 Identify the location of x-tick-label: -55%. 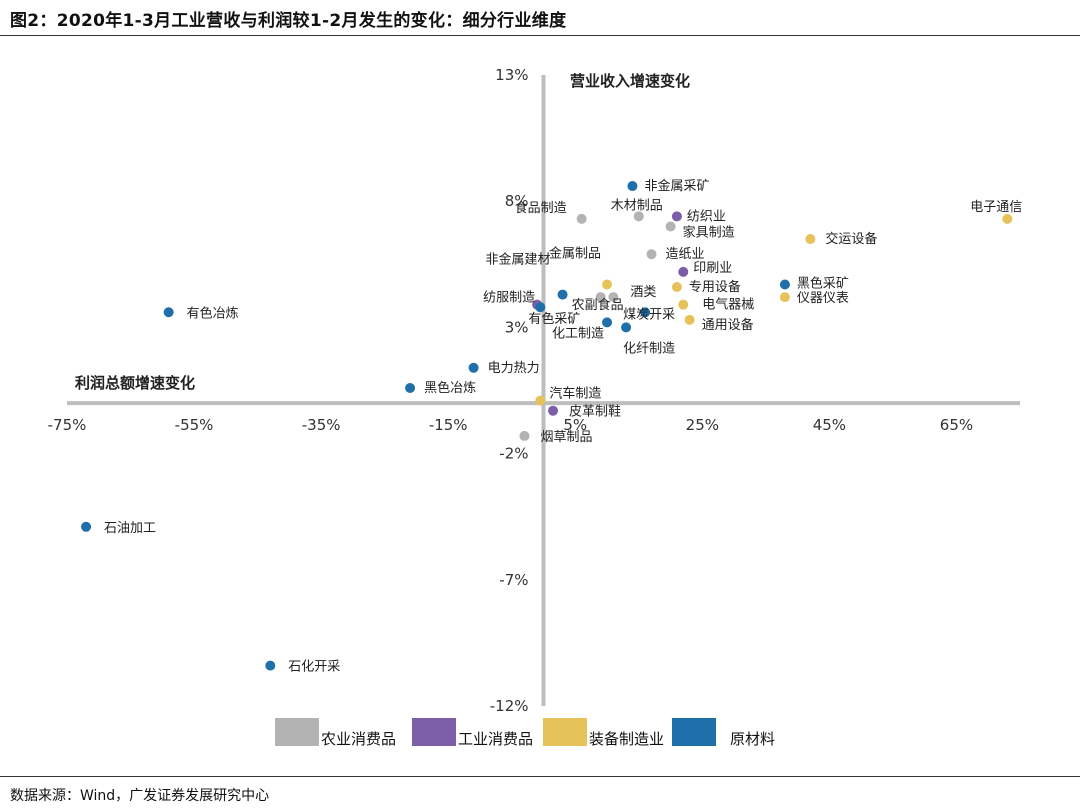
(194, 425).